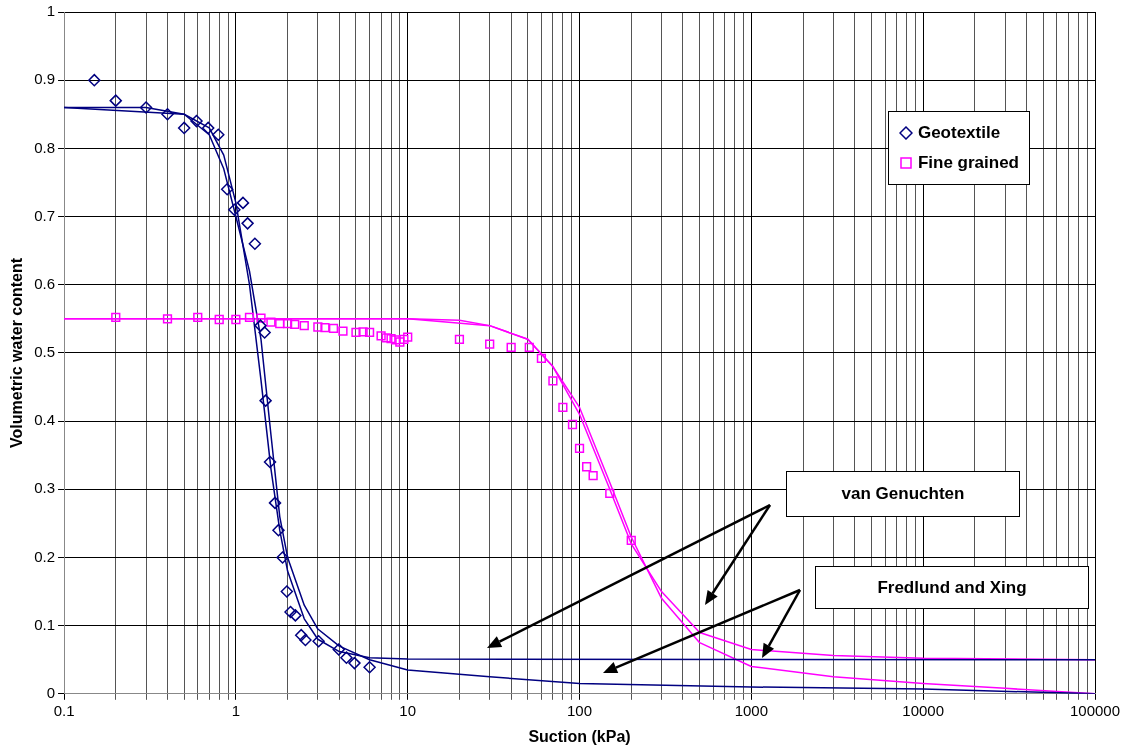  What do you see at coordinates (45, 352) in the screenshot?
I see `y-tick-label: 0.5` at bounding box center [45, 352].